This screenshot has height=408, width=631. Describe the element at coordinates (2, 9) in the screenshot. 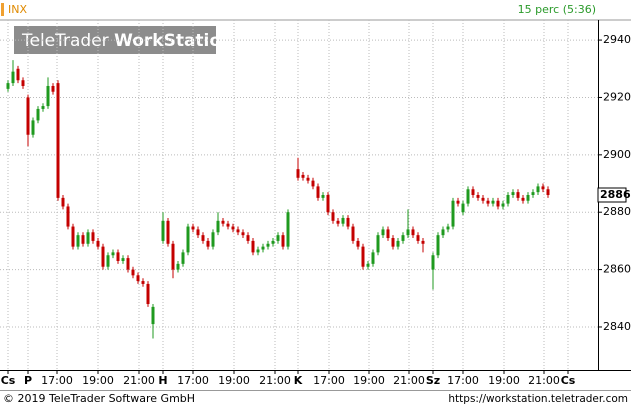

I see `symbol-marker` at that location.